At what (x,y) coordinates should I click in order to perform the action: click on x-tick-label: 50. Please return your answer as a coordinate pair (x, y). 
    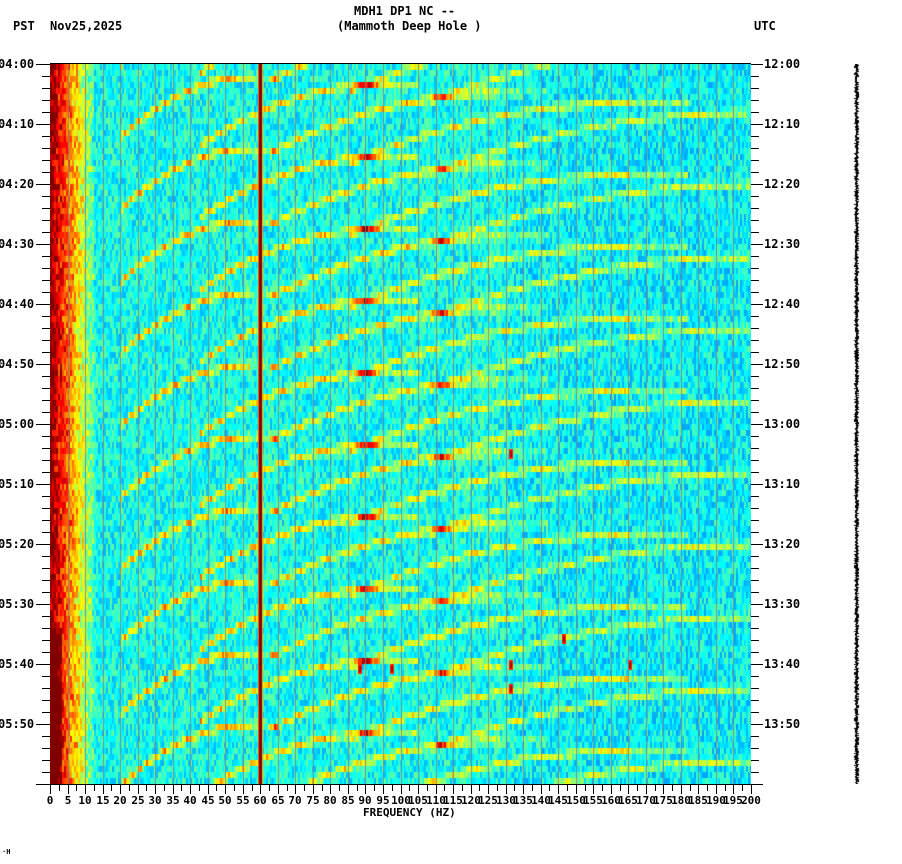
    Looking at the image, I should click on (225, 800).